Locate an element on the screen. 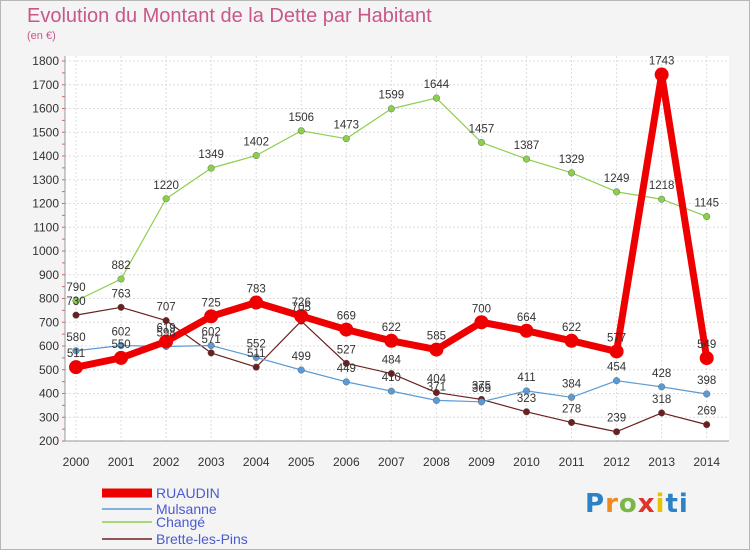 Image resolution: width=750 pixels, height=550 pixels. x-tick-label: 2006 is located at coordinates (346, 462).